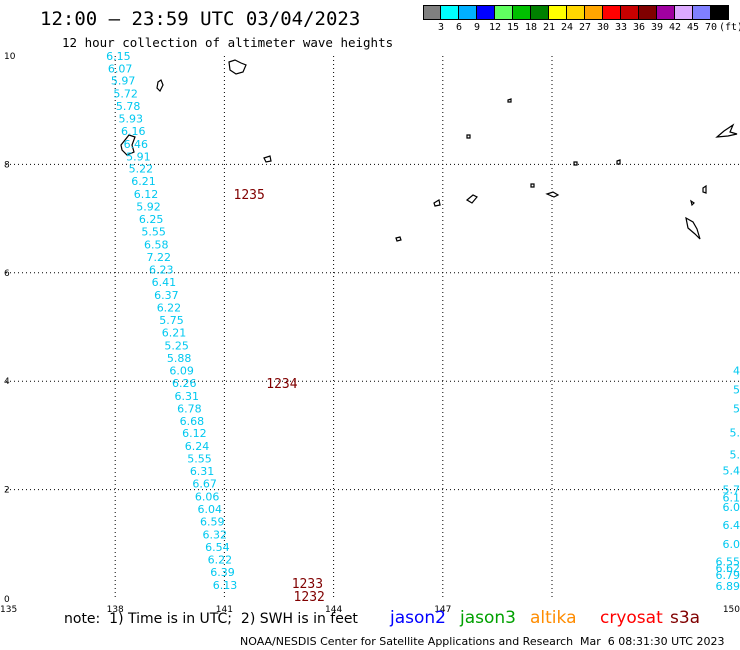  I want to click on swh-value-label: 5.22, so click(141, 169).